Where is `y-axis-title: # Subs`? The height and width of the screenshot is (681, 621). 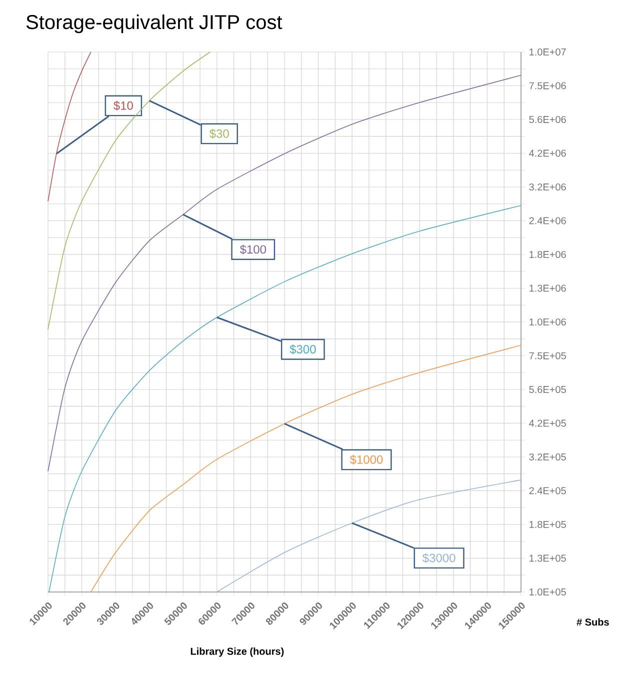
y-axis-title: # Subs is located at coordinates (592, 622).